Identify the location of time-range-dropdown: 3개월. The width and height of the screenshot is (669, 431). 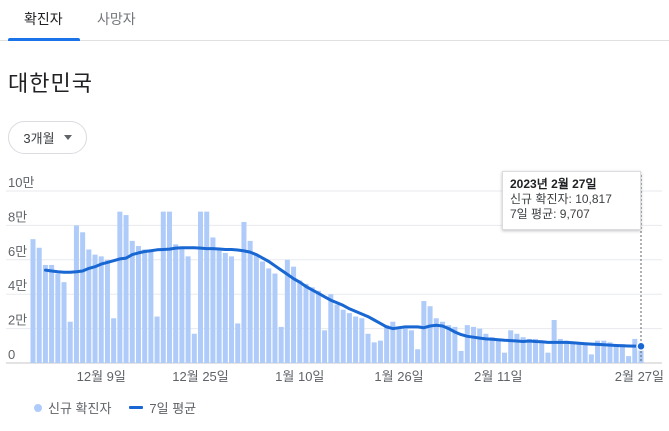
(47, 137).